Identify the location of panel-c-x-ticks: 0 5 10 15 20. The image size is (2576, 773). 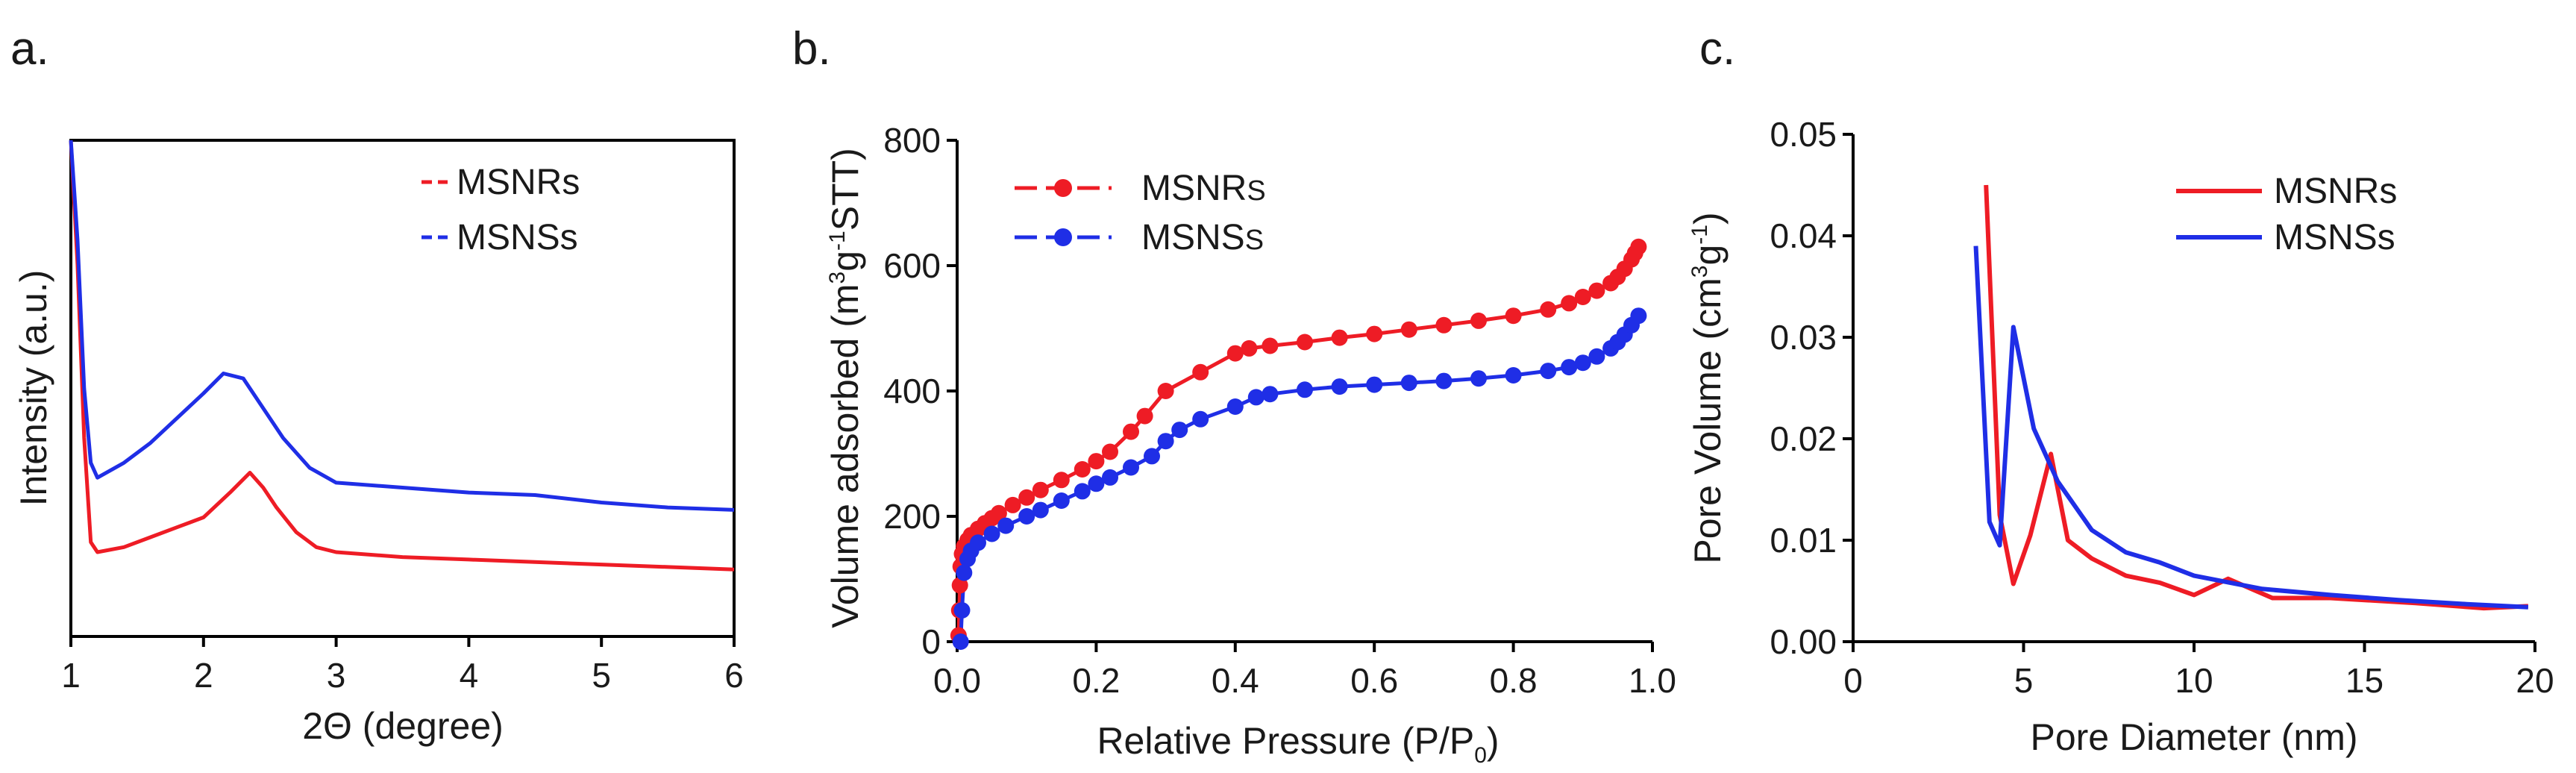
(2198, 671).